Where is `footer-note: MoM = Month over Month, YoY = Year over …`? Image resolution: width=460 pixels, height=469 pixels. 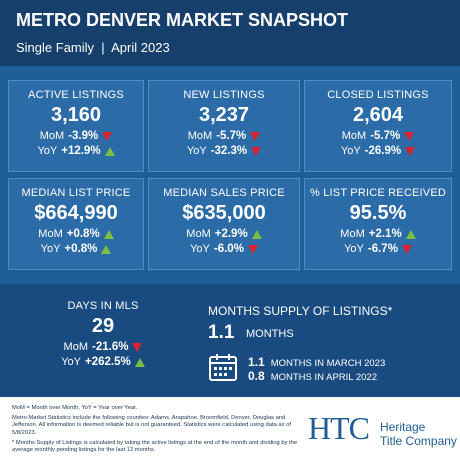 footer-note: MoM = Month over Month, YoY = Year over … is located at coordinates (75, 408).